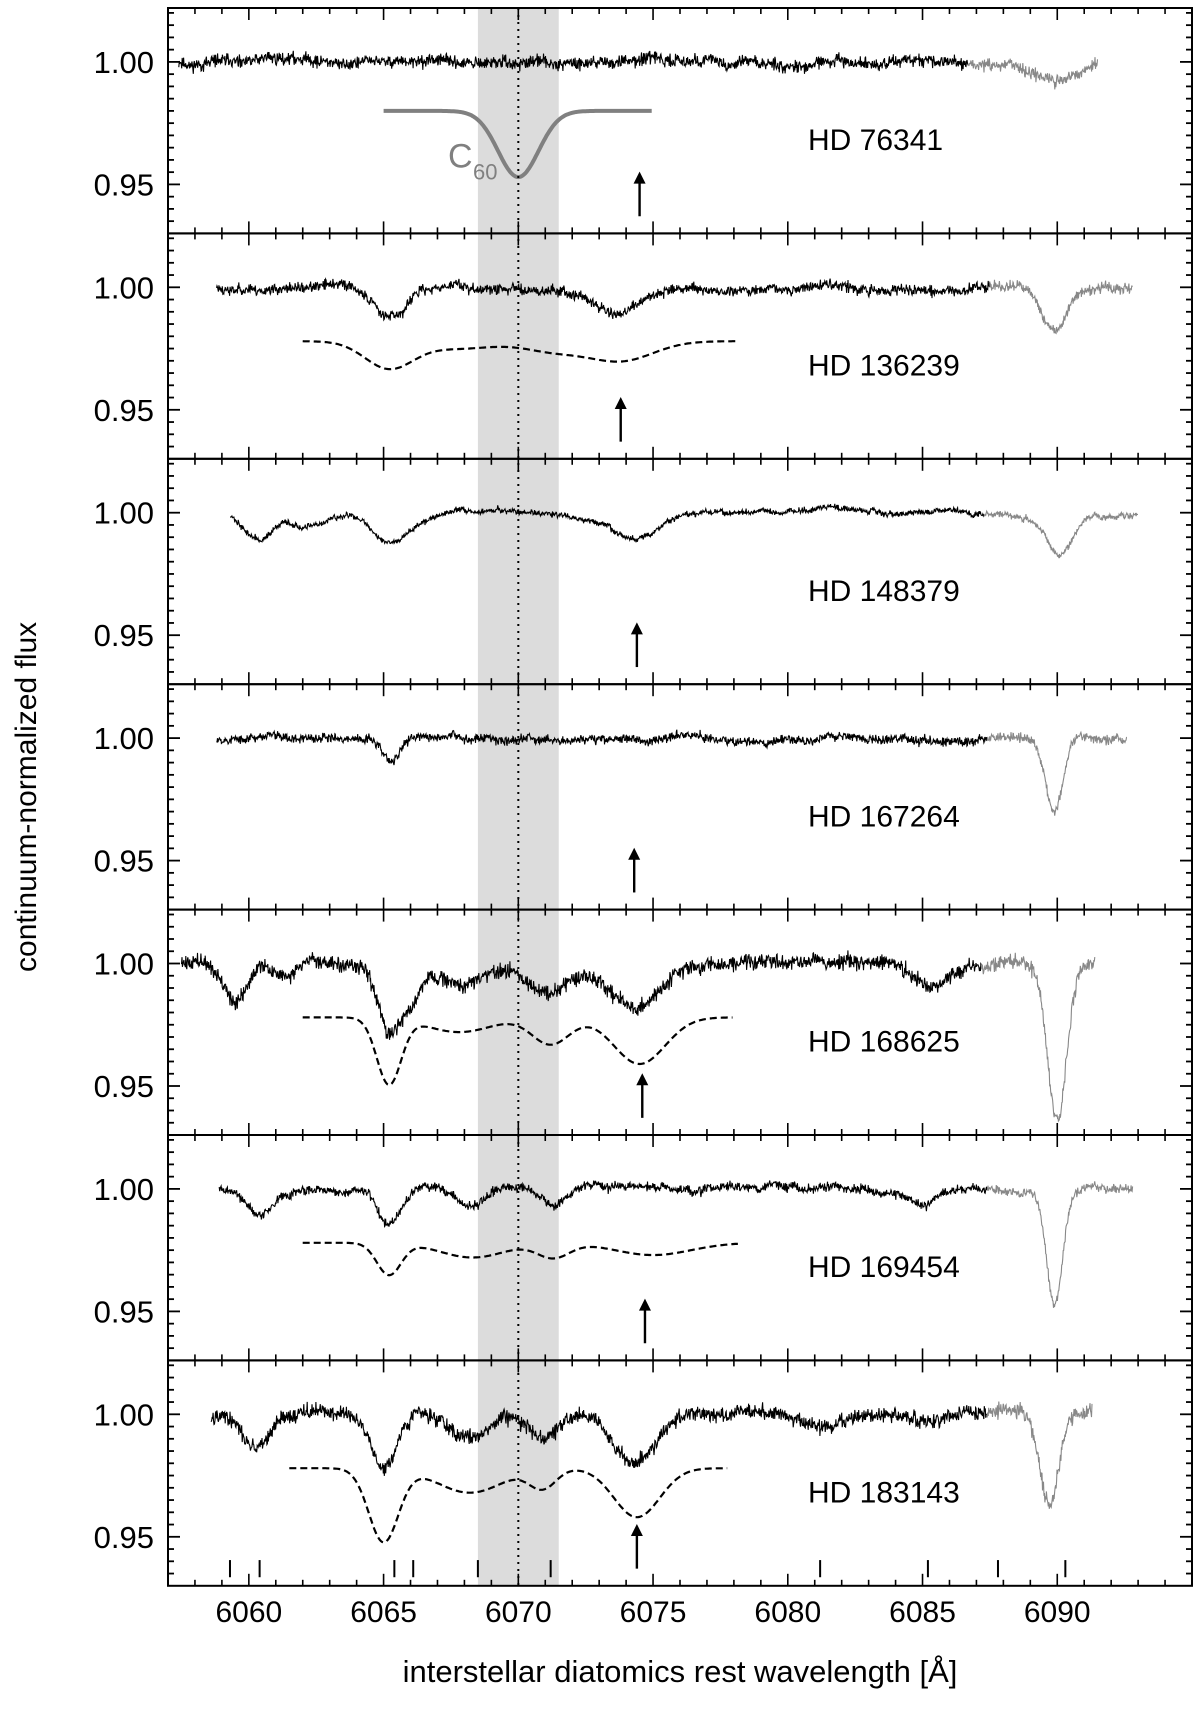 The width and height of the screenshot is (1200, 1719). I want to click on star-label: HD 167264, so click(884, 816).